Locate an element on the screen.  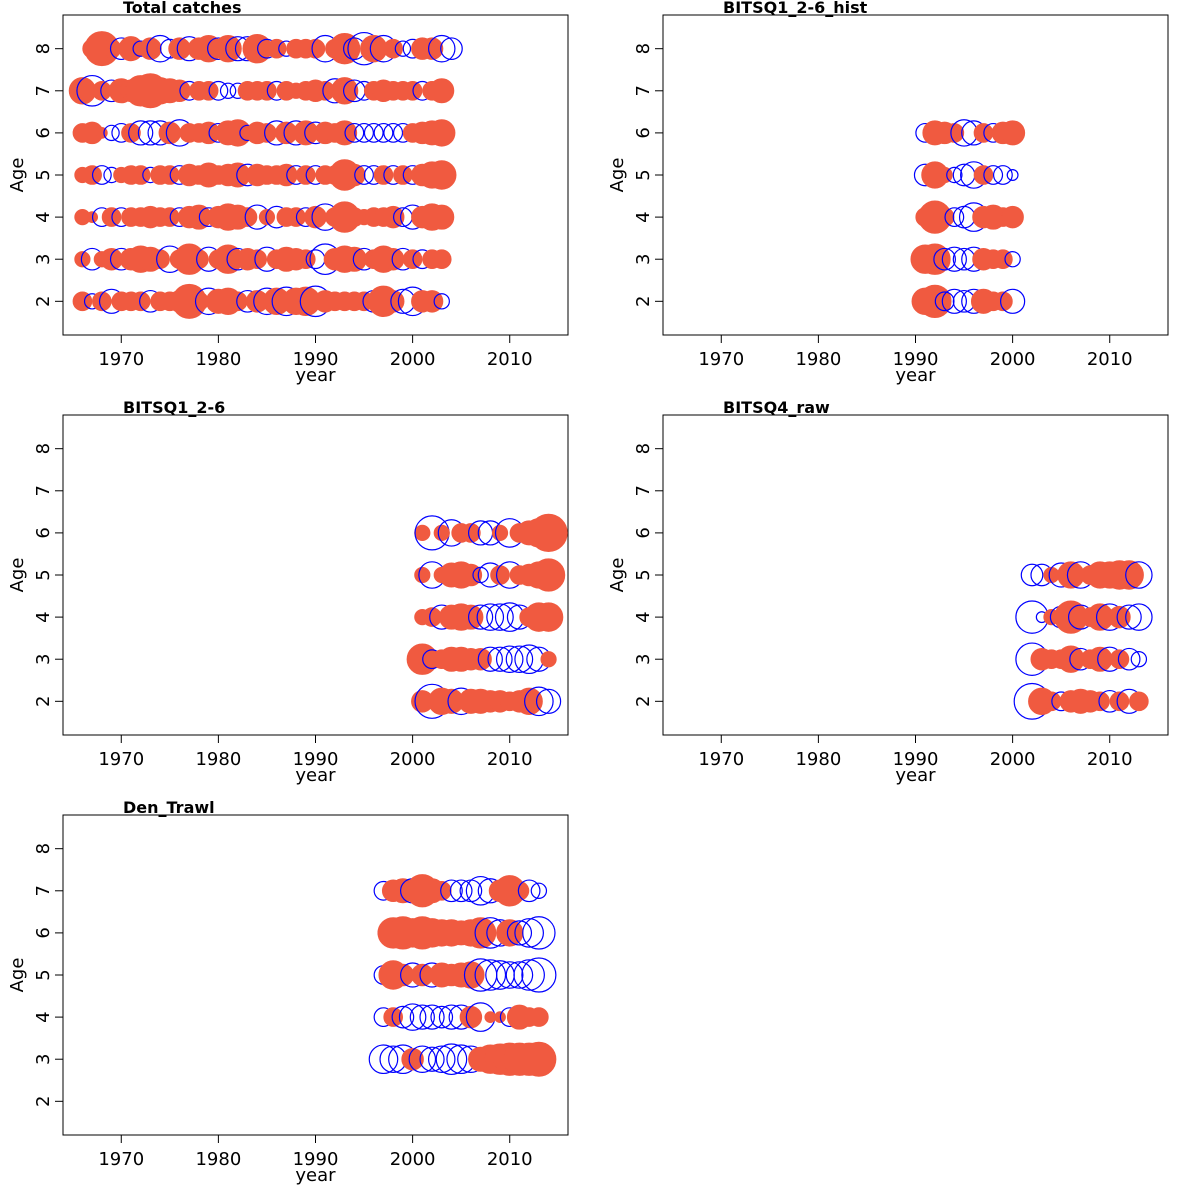
panel-title: BITSQ1_2-6_hist is located at coordinates (795, 8).